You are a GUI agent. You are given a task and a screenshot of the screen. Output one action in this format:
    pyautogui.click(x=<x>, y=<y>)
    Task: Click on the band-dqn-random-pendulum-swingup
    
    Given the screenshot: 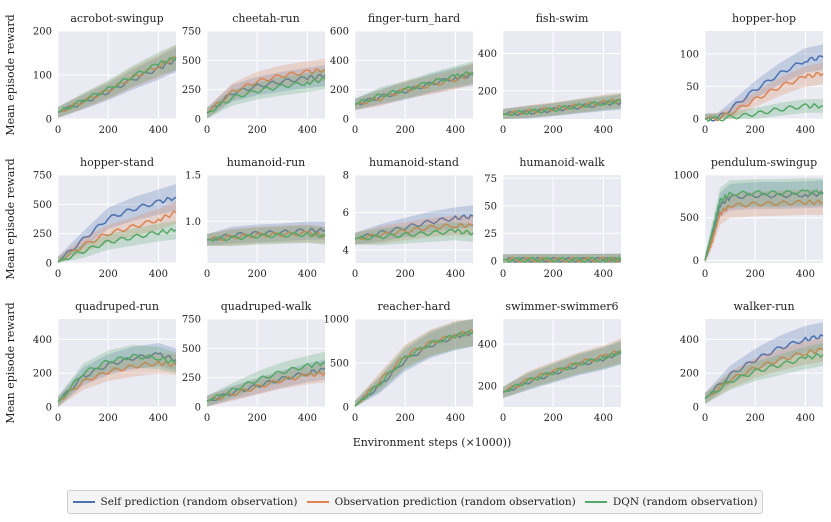 What is the action you would take?
    pyautogui.click(x=764, y=220)
    